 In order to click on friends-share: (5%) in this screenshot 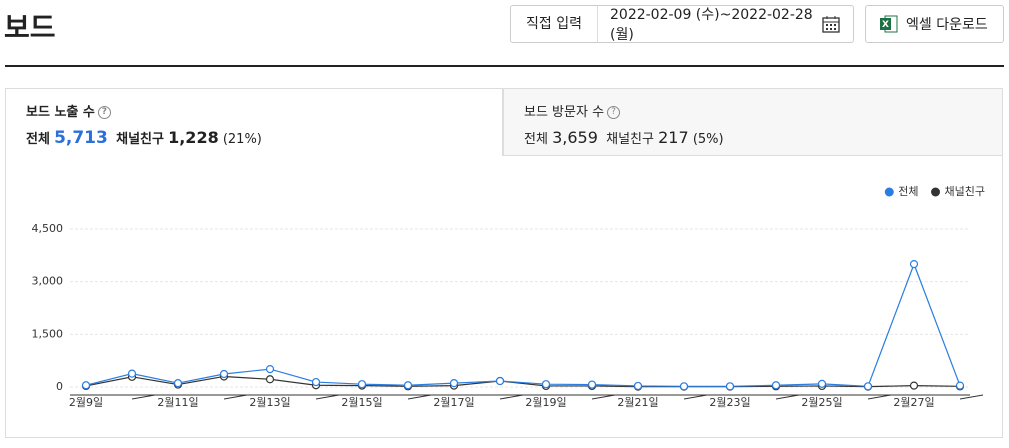, I will do `click(708, 139)`.